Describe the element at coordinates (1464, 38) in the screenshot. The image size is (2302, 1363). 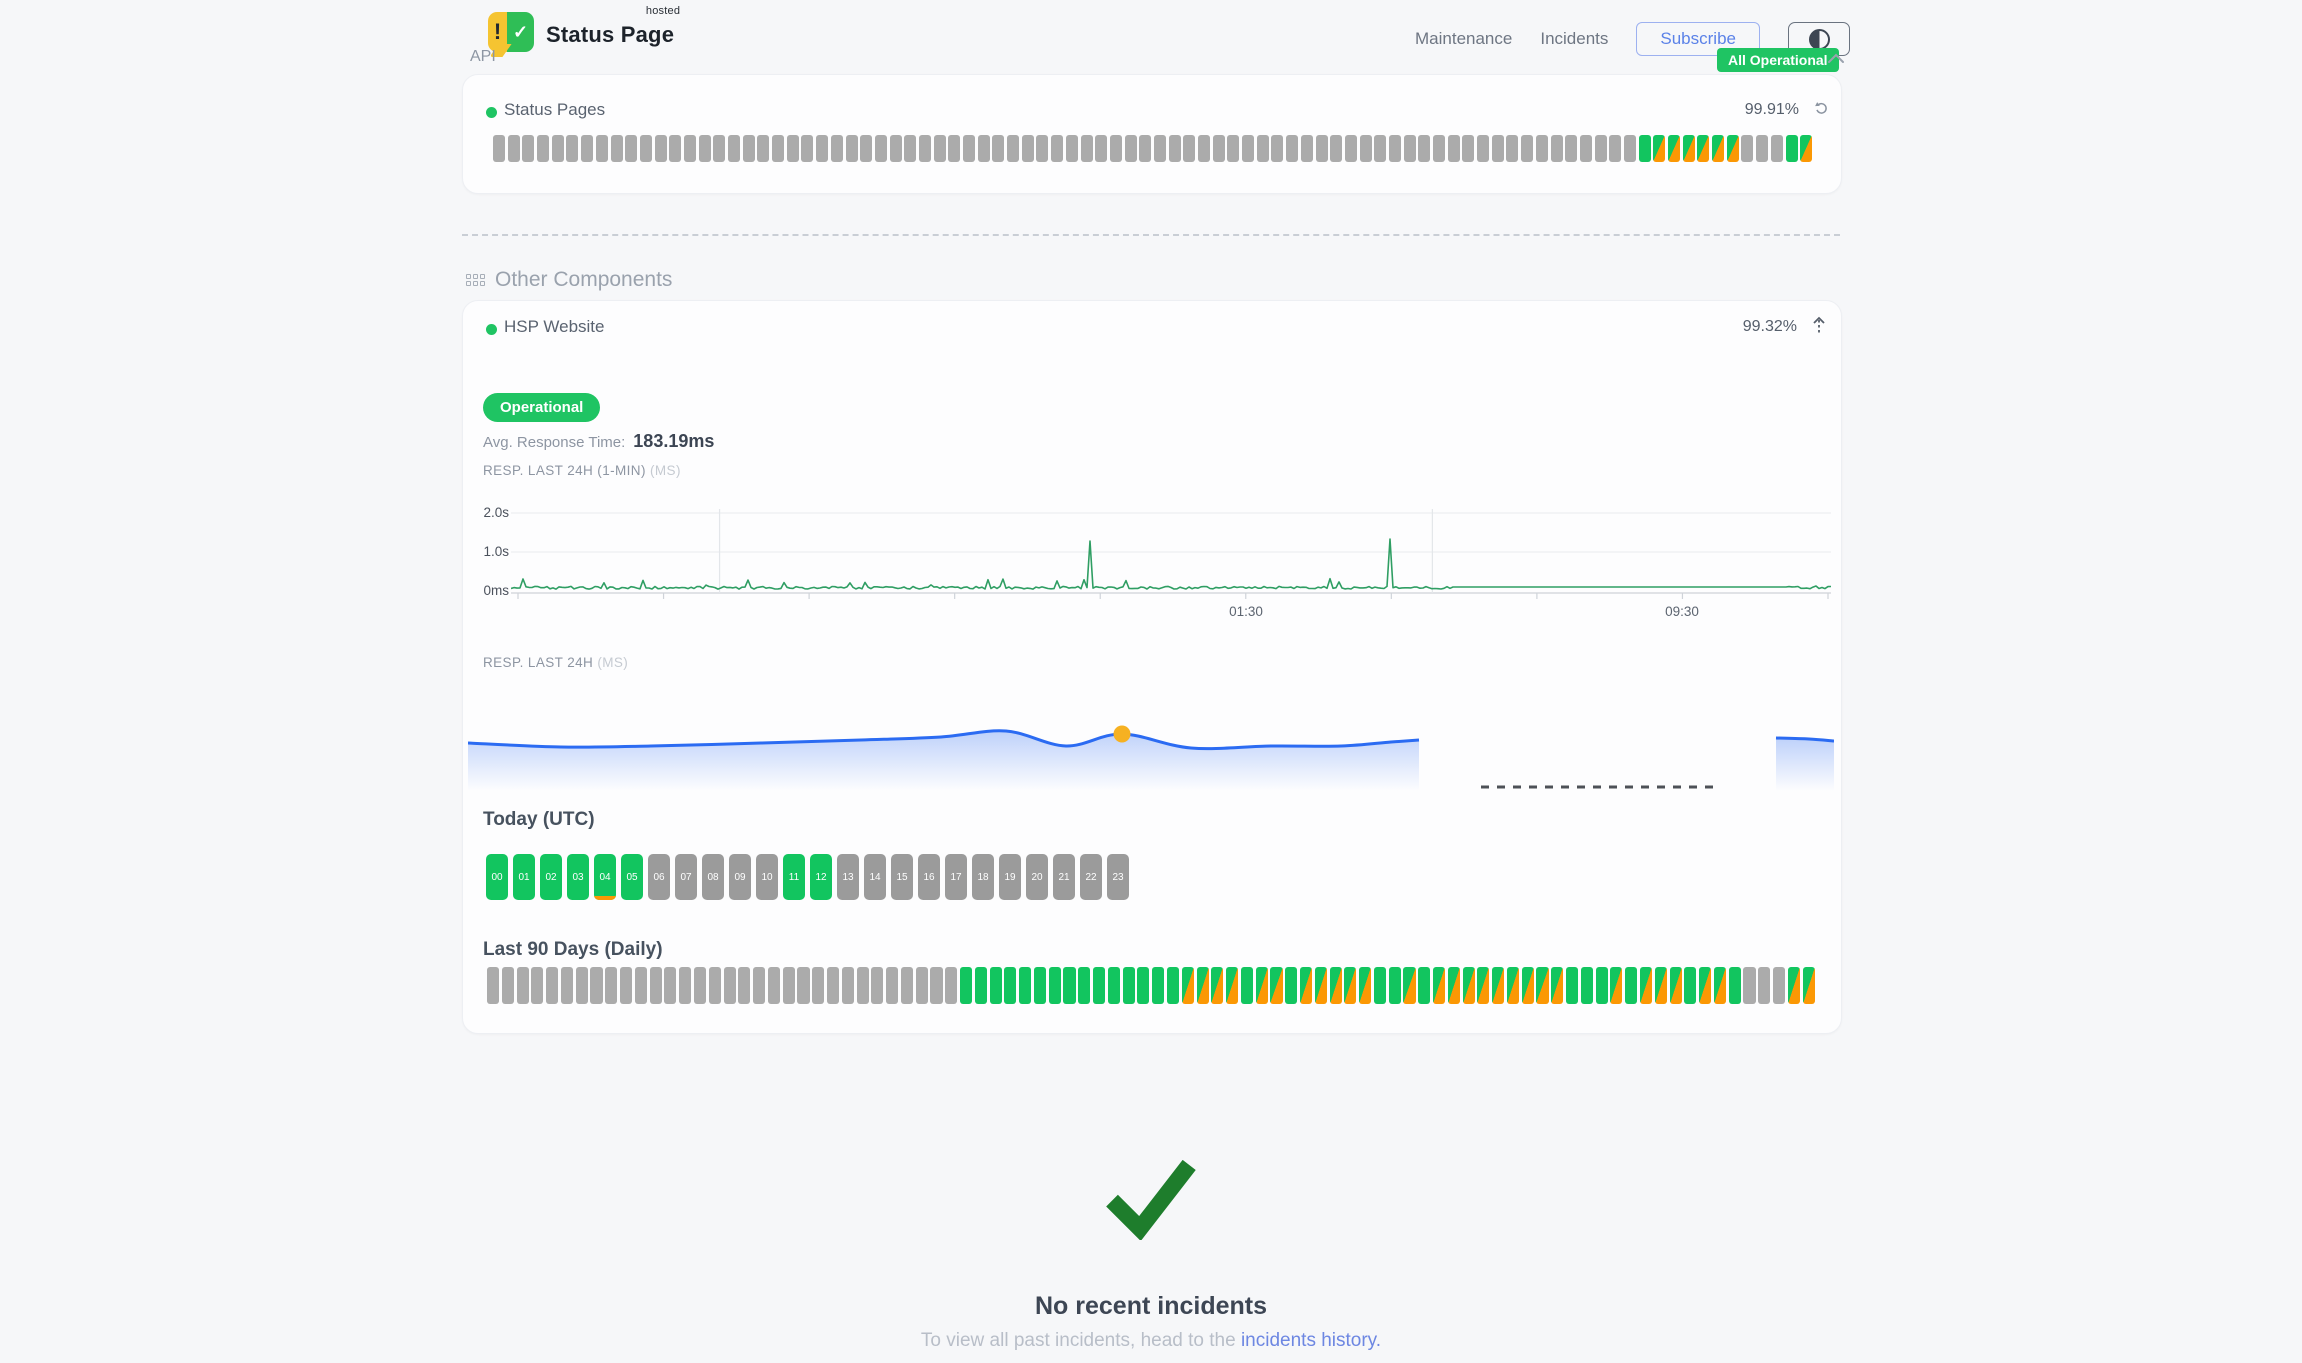
I see `nav-maintenance: Maintenance` at that location.